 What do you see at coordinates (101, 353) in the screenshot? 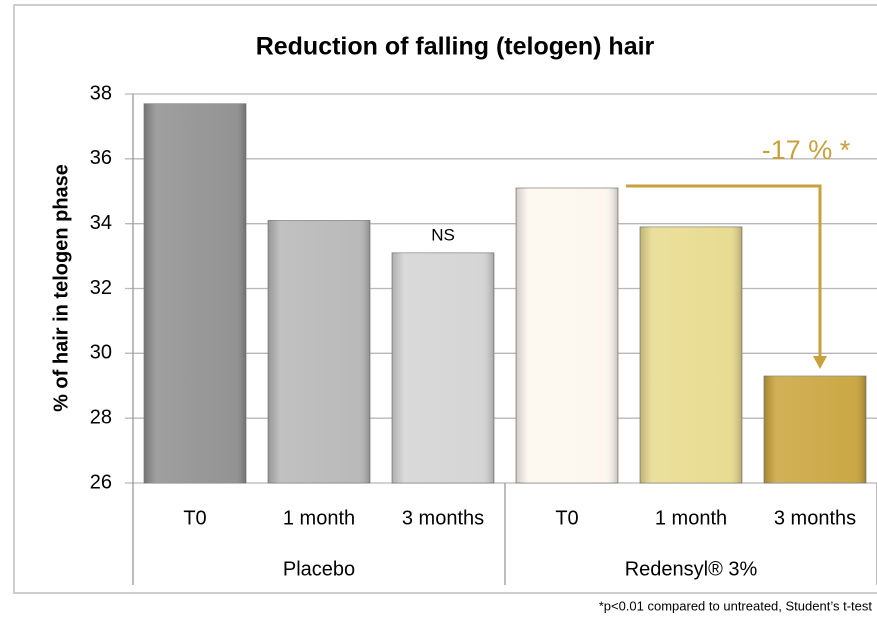
I see `y-tick-label: 30` at bounding box center [101, 353].